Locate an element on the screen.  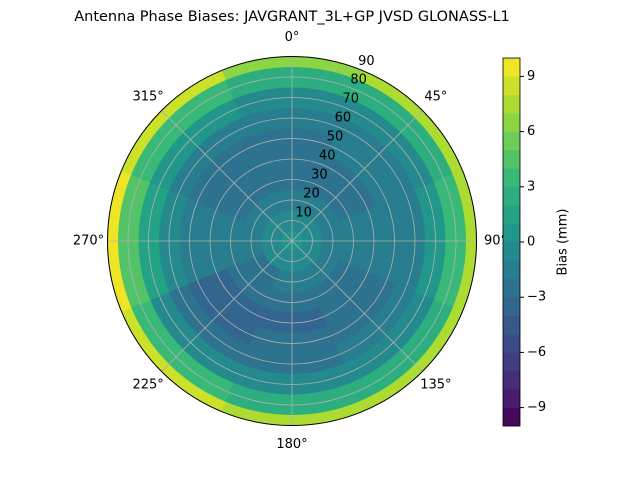
r-tick-label: 50 is located at coordinates (335, 137).